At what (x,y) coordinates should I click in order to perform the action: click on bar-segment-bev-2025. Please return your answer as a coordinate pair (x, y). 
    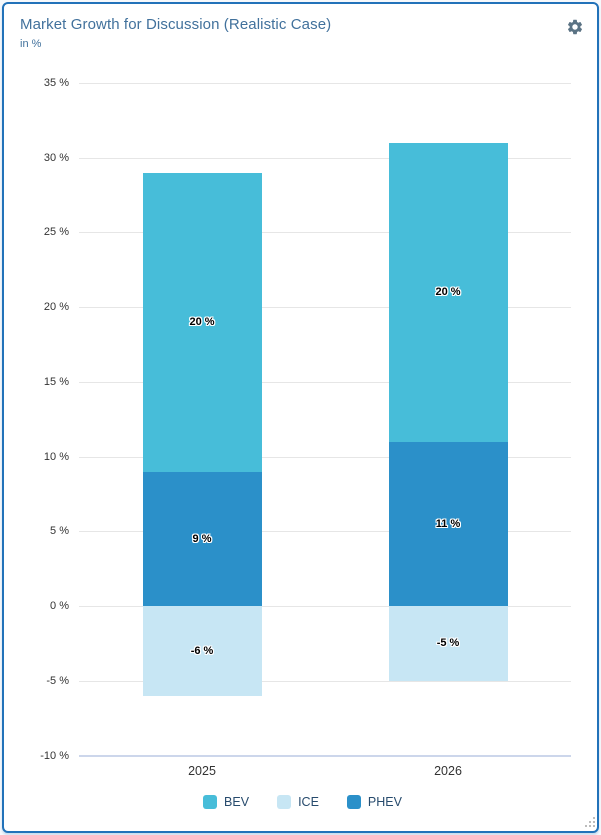
    Looking at the image, I should click on (202, 322).